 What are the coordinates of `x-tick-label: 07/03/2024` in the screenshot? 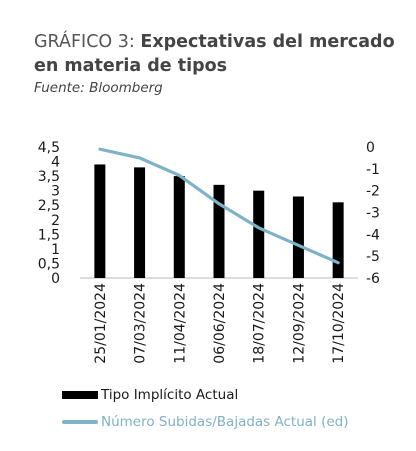 It's located at (141, 323).